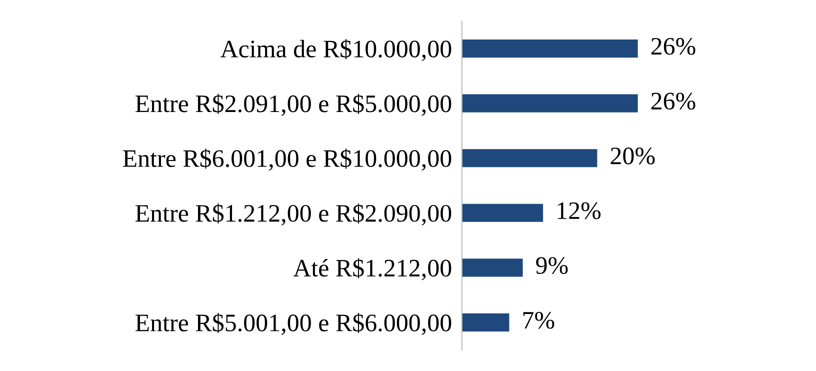 This screenshot has width=816, height=371. I want to click on data-label: 9%, so click(552, 265).